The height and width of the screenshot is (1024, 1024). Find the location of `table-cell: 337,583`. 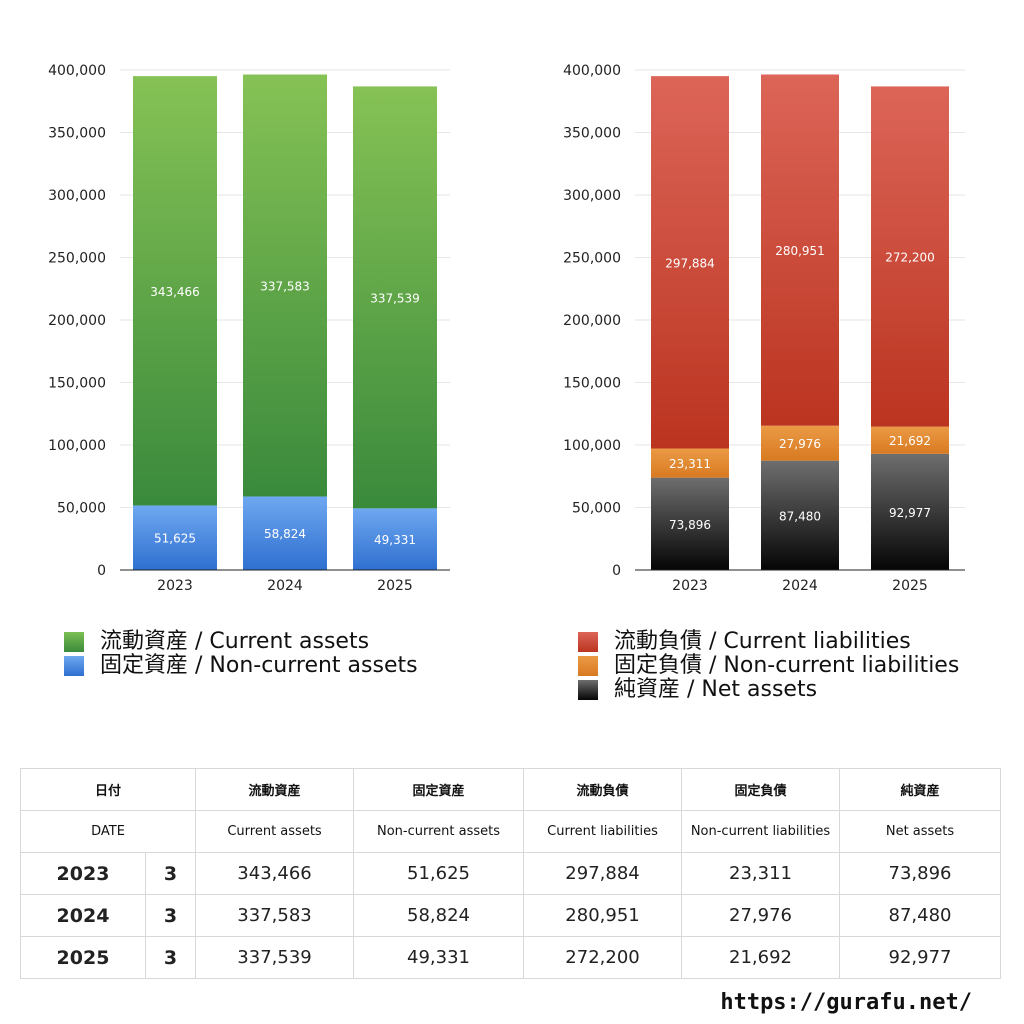

table-cell: 337,583 is located at coordinates (275, 915).